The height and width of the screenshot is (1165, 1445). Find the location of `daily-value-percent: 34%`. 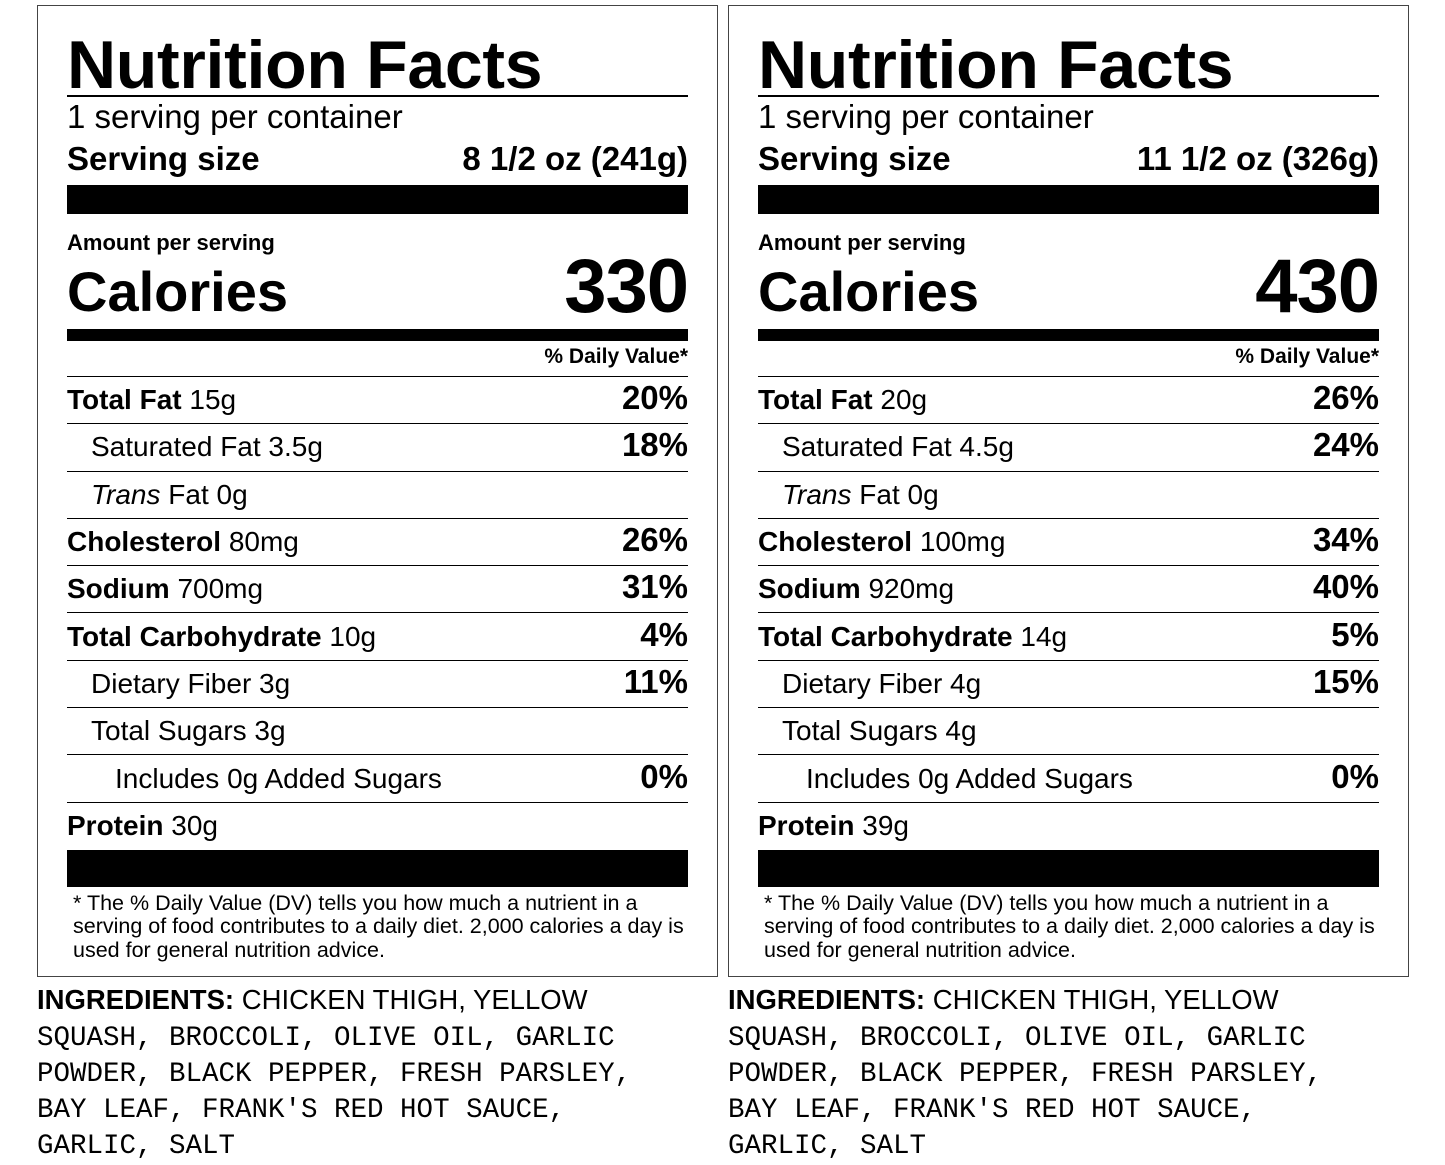

daily-value-percent: 34% is located at coordinates (1345, 540).